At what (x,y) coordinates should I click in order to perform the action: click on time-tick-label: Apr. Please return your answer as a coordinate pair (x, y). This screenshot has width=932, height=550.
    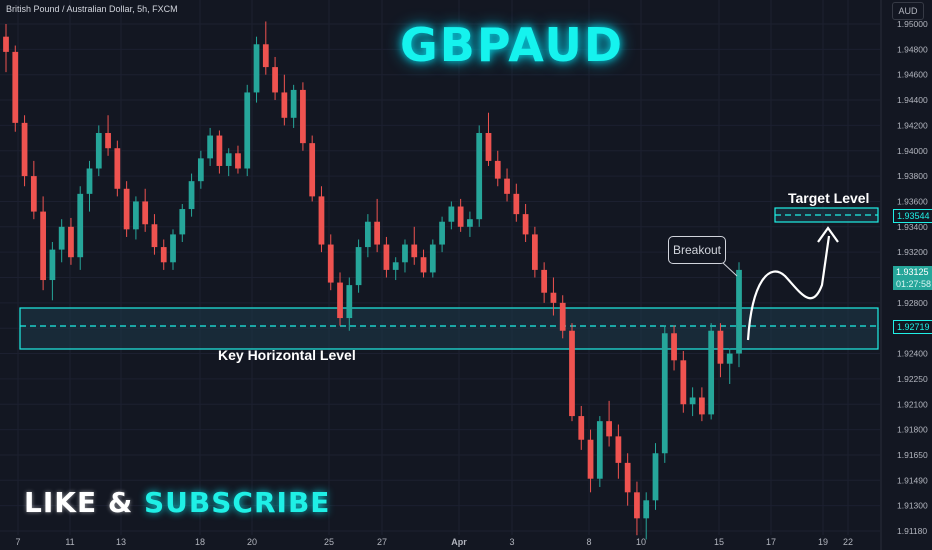
    Looking at the image, I should click on (459, 542).